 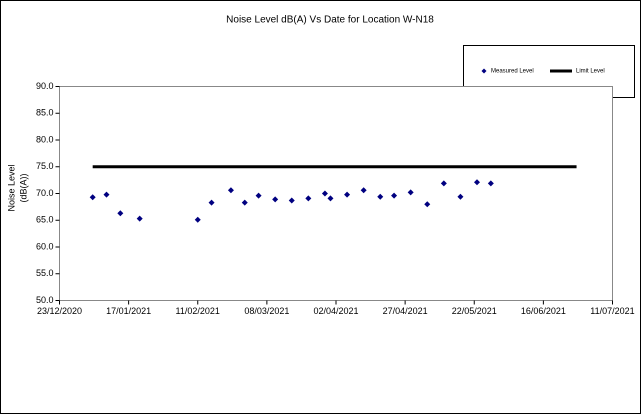 I want to click on y-tick-label: 70.0, so click(x=45, y=193).